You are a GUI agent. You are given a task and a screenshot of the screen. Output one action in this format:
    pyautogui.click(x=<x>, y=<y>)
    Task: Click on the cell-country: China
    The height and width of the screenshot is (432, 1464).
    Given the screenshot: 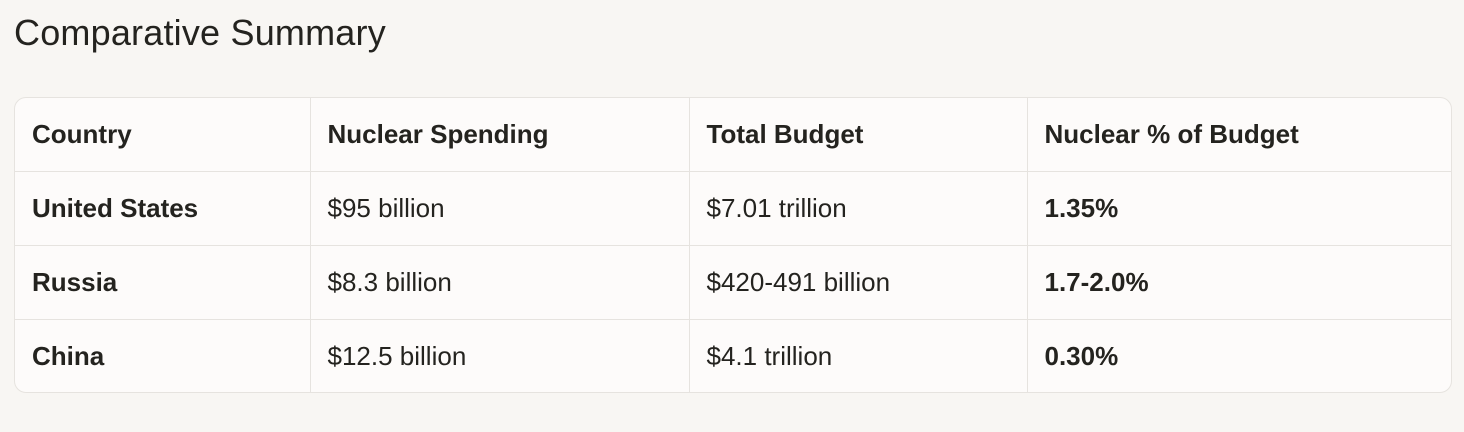 What is the action you would take?
    pyautogui.click(x=163, y=355)
    